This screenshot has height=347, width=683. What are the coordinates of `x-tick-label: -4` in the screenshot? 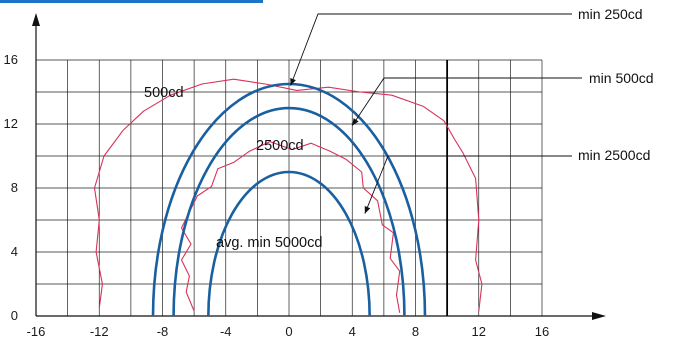 It's located at (226, 331).